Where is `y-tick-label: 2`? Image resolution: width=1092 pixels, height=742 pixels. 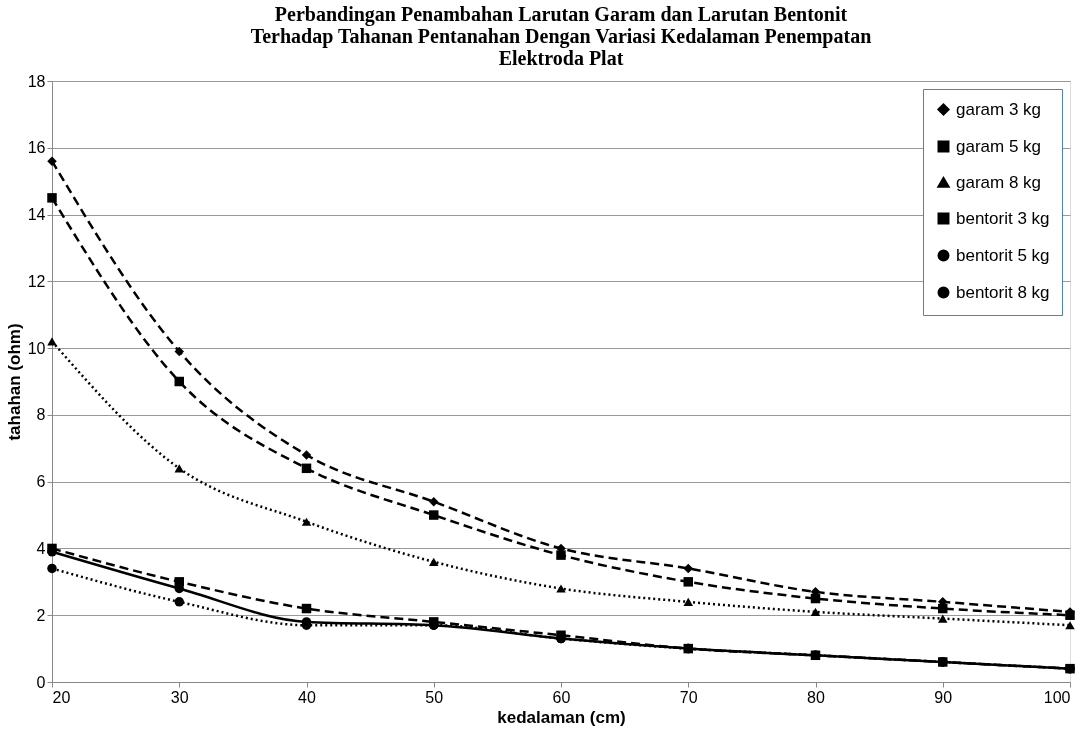
y-tick-label: 2 is located at coordinates (41, 615).